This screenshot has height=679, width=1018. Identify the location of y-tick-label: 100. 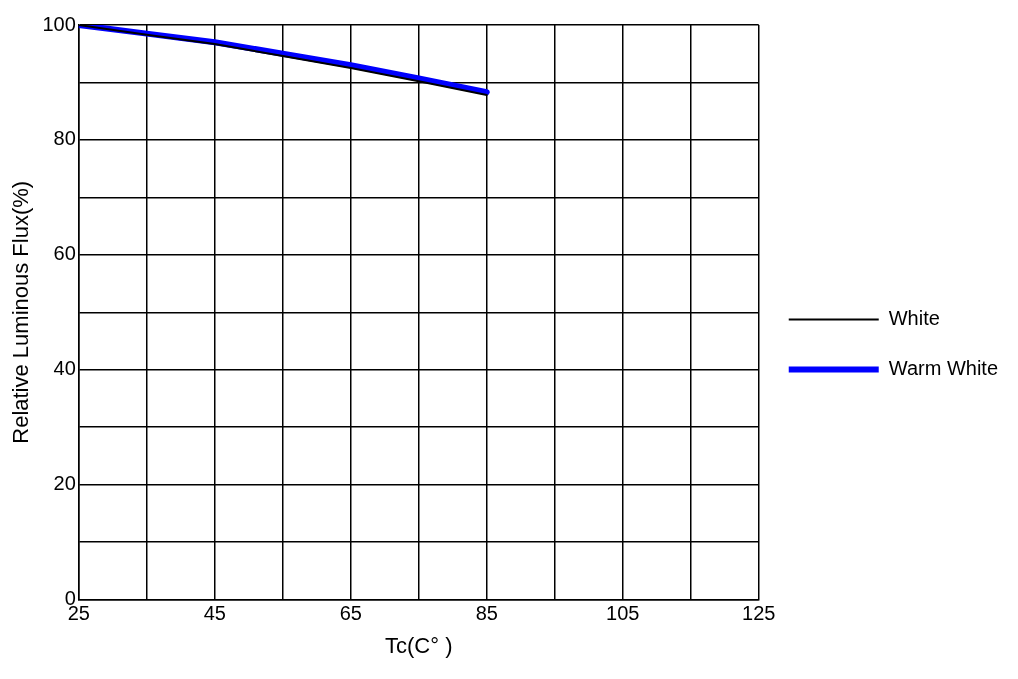
(59, 23).